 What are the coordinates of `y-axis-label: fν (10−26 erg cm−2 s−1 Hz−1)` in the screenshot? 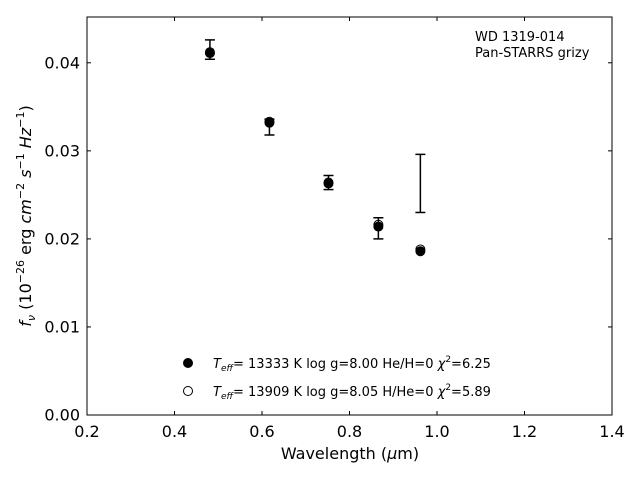 It's located at (26, 215).